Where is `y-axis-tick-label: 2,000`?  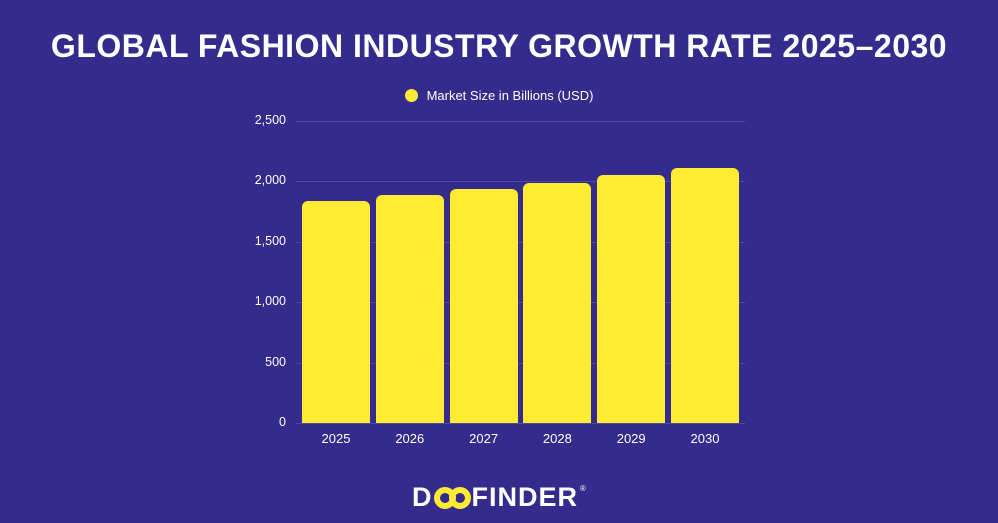
y-axis-tick-label: 2,000 is located at coordinates (270, 180).